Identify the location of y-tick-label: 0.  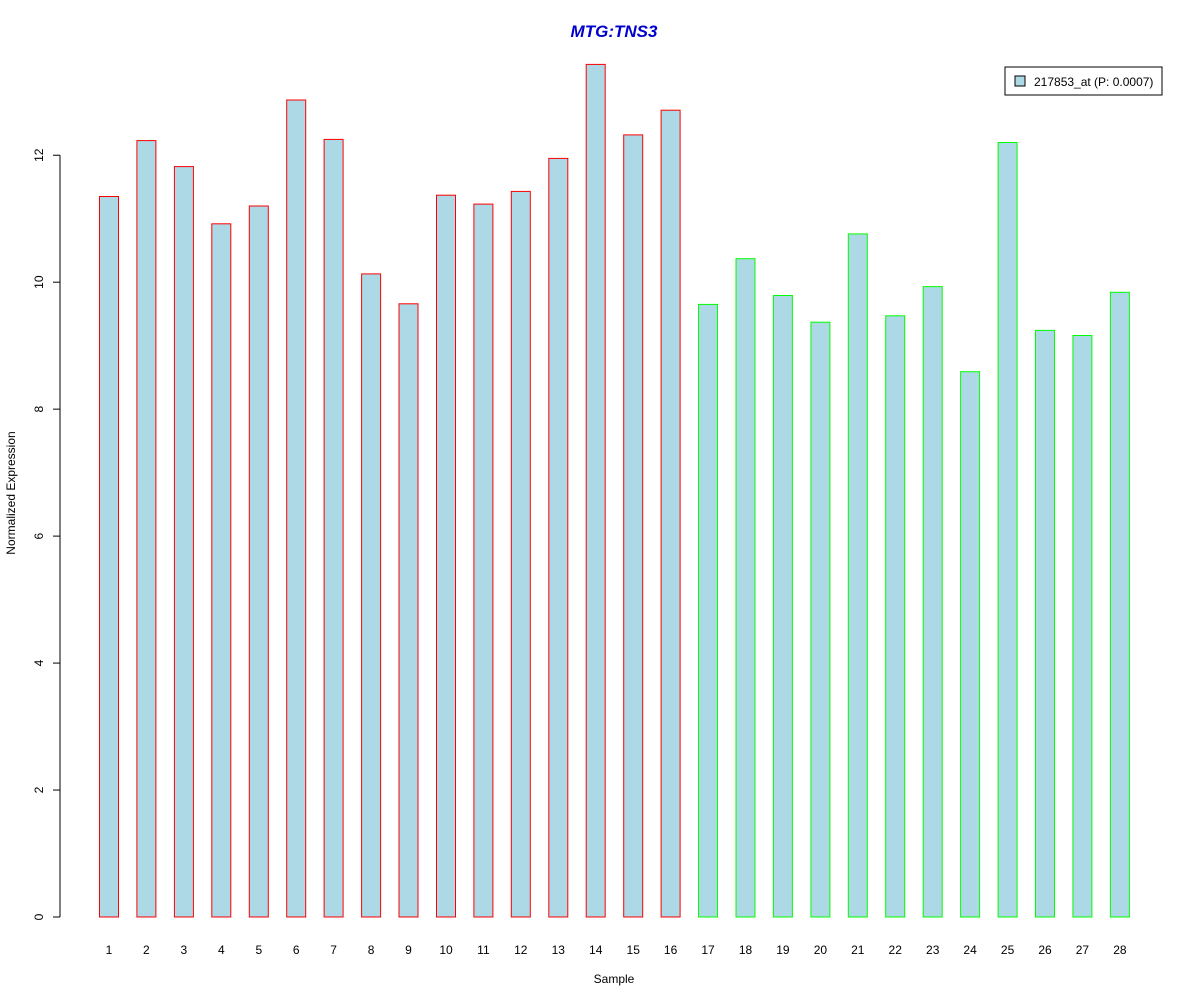
(39, 916).